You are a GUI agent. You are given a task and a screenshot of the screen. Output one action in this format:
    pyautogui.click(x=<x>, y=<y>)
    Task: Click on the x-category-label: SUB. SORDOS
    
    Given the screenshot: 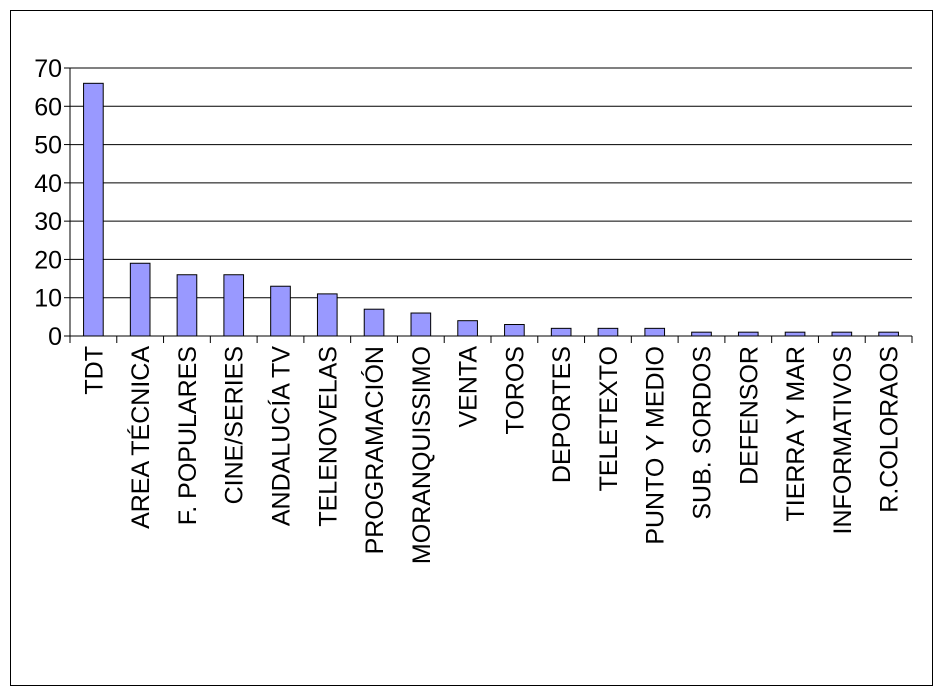 What is the action you would take?
    pyautogui.click(x=703, y=433)
    